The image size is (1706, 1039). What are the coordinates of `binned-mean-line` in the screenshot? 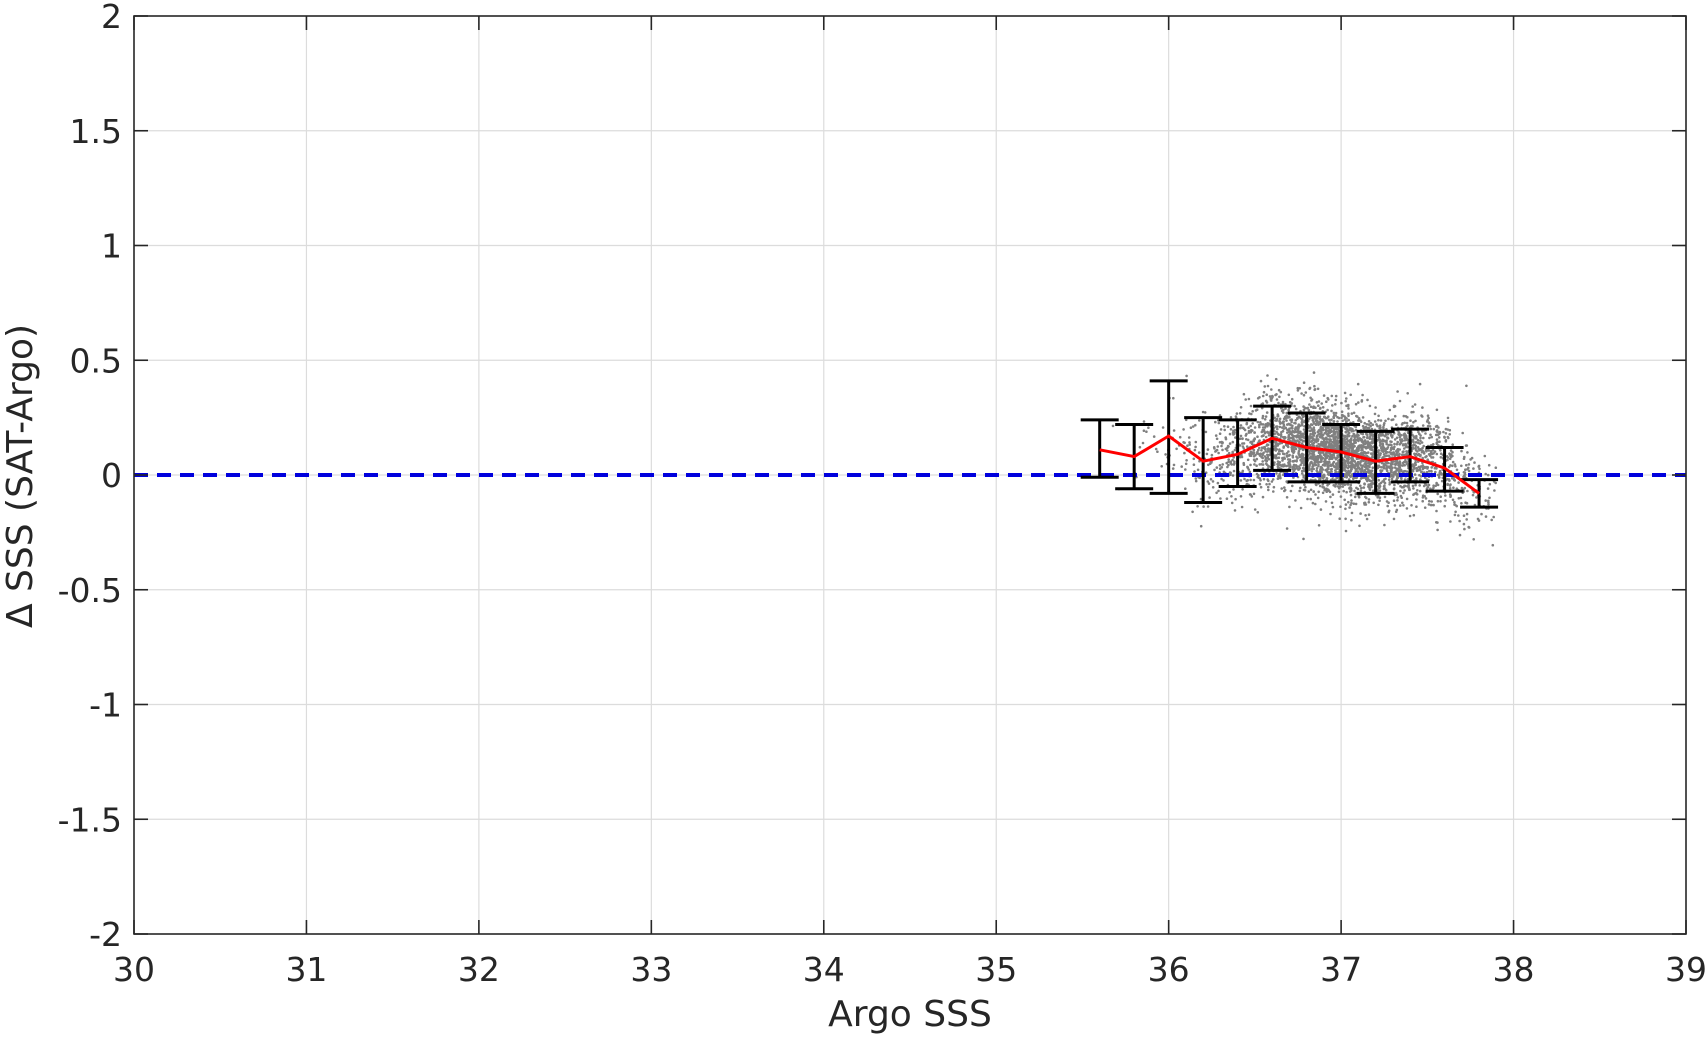 It's located at (1289, 464).